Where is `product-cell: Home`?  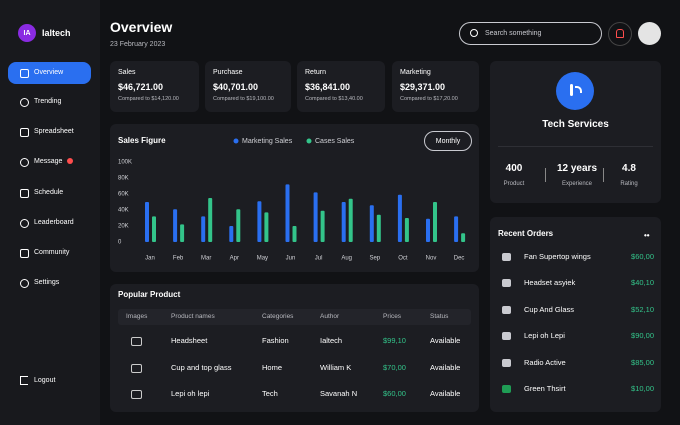 product-cell: Home is located at coordinates (272, 367).